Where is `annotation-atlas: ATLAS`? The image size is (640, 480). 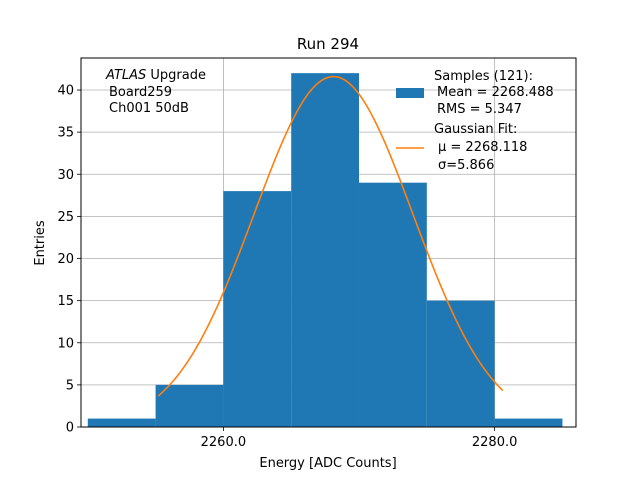
annotation-atlas: ATLAS is located at coordinates (125, 75).